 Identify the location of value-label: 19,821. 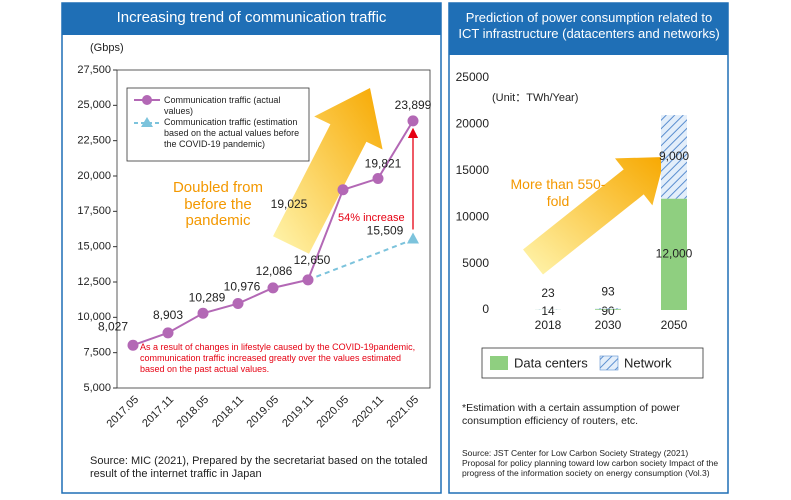
(383, 164).